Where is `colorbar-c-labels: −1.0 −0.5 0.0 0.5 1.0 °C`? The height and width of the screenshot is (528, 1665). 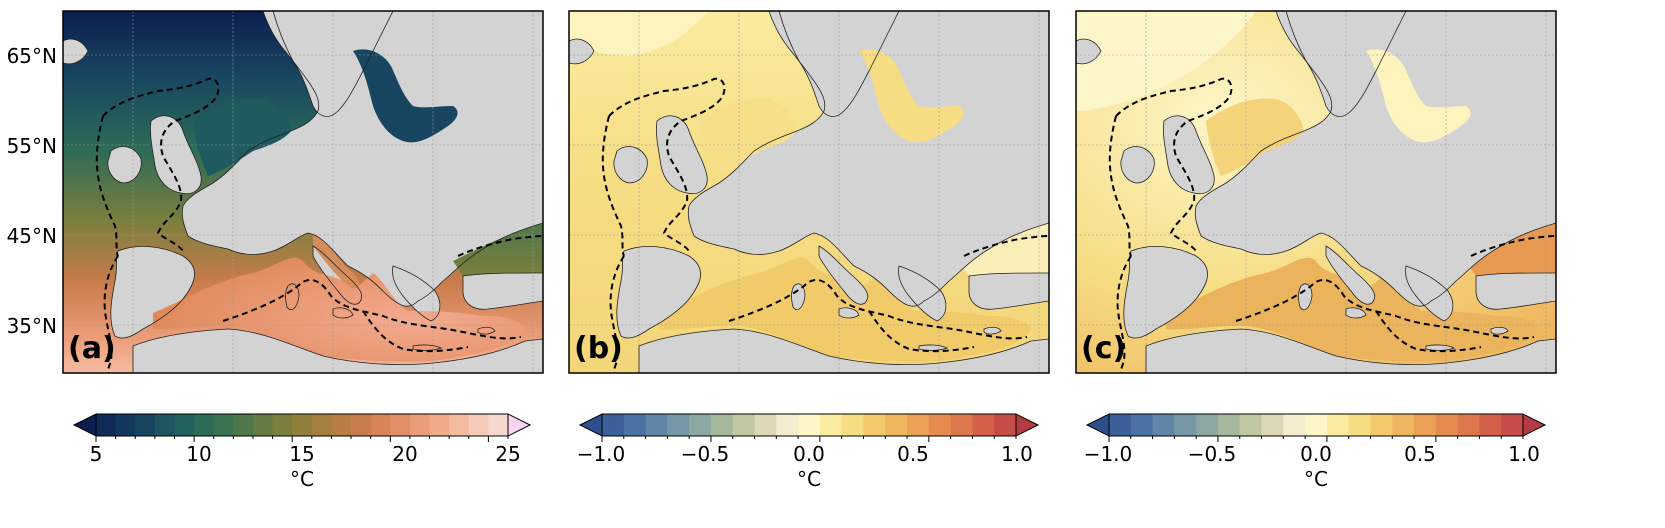
colorbar-c-labels: −1.0 −0.5 0.0 0.5 1.0 °C is located at coordinates (1312, 466).